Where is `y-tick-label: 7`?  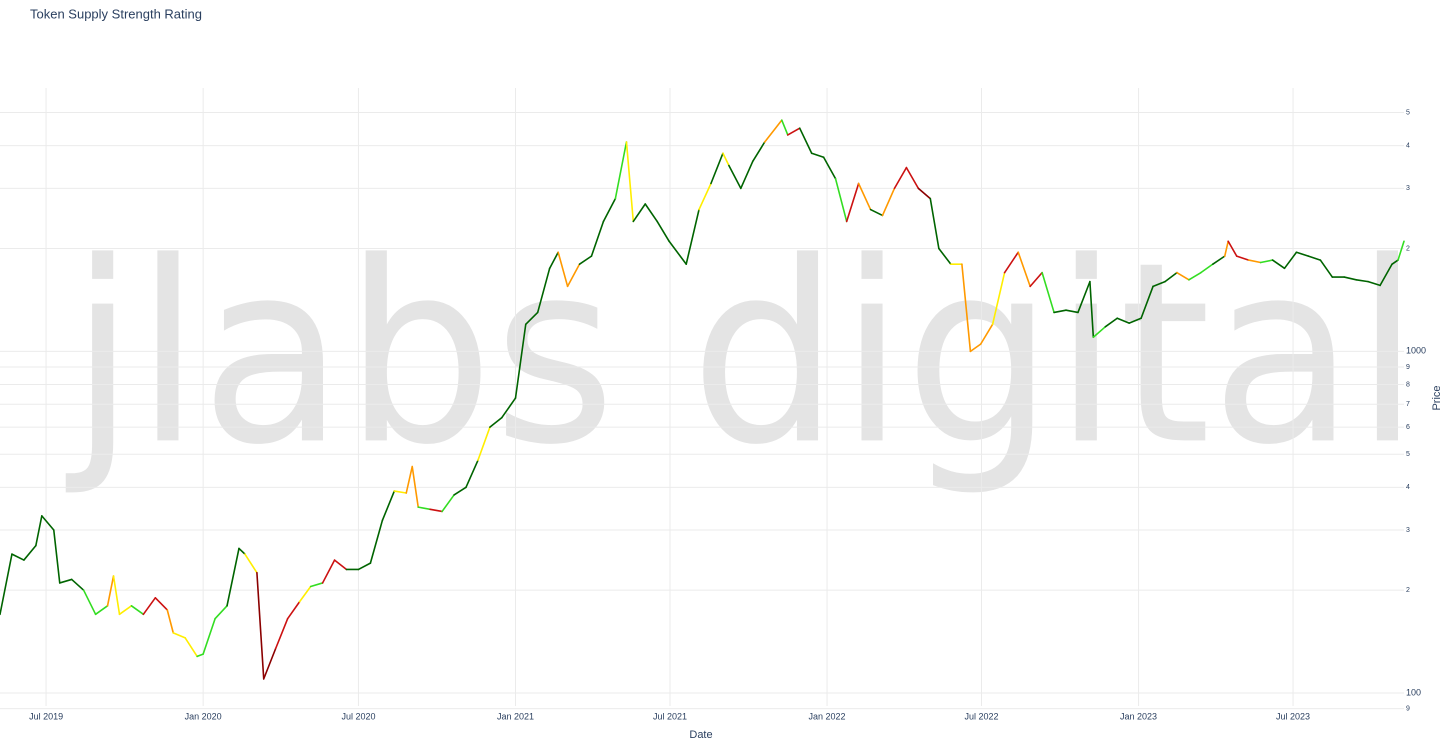
y-tick-label: 7 is located at coordinates (1408, 404).